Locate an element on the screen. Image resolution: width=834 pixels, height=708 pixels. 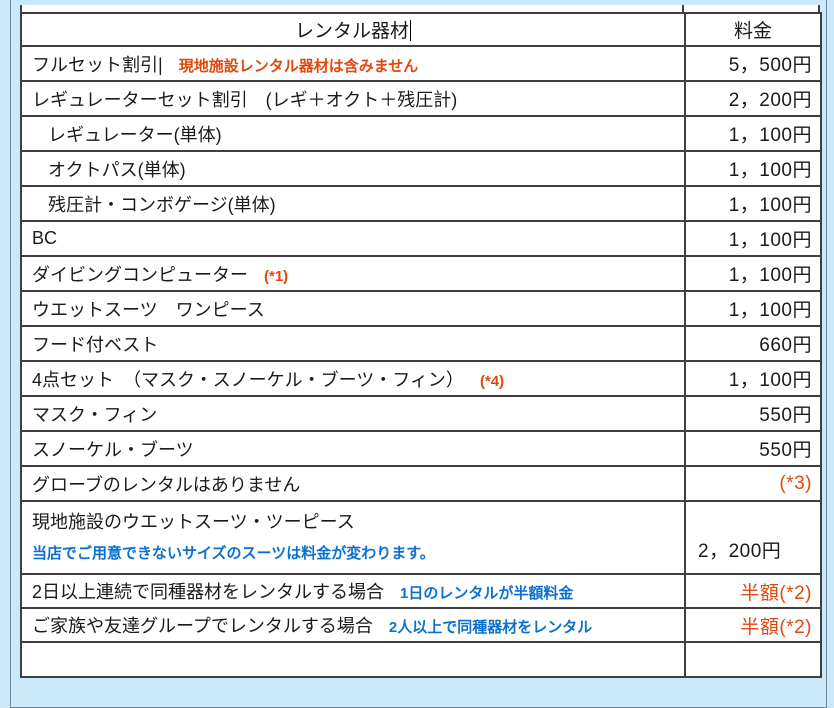
table-row: 2日以上連続で同種器材をレンタルする場合 1日のレンタルが半額料金 半額(*2) is located at coordinates (421, 591).